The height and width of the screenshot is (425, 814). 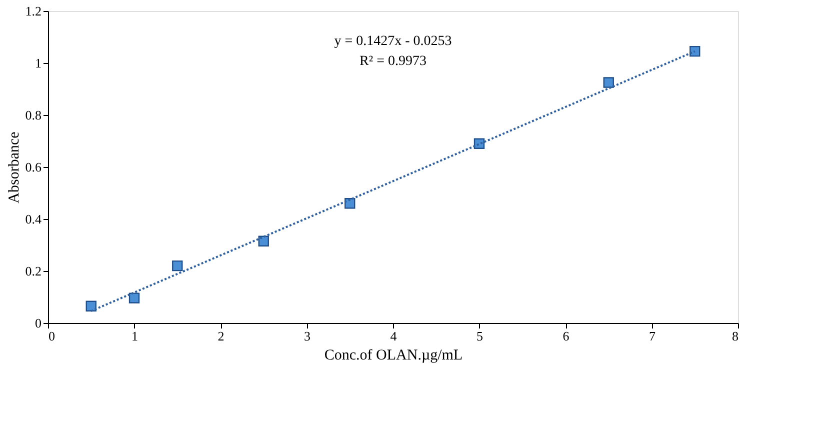 What do you see at coordinates (33, 219) in the screenshot?
I see `y-tick-label: 0.4` at bounding box center [33, 219].